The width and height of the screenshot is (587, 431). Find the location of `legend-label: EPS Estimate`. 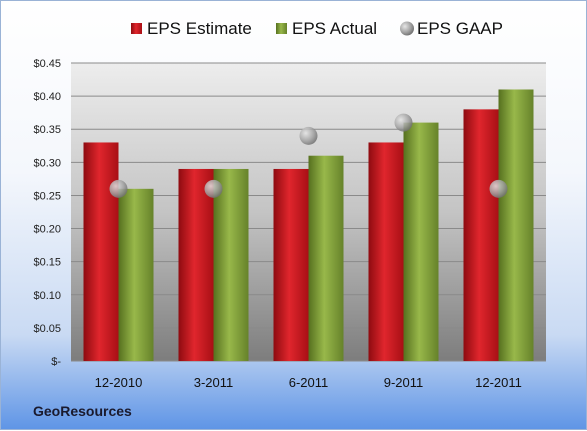

legend-label: EPS Estimate is located at coordinates (199, 28).